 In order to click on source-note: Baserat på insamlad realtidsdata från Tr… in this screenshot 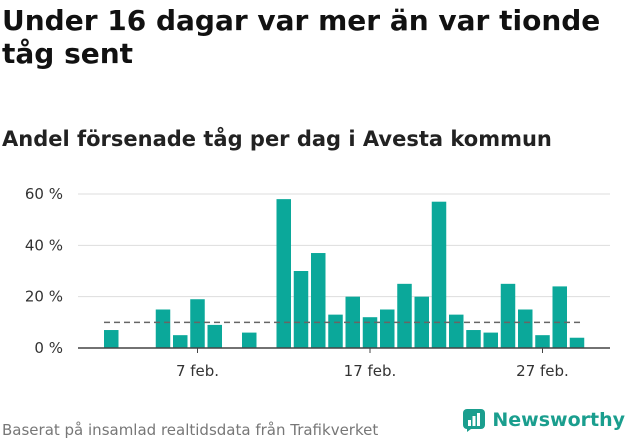, I will do `click(190, 430)`.